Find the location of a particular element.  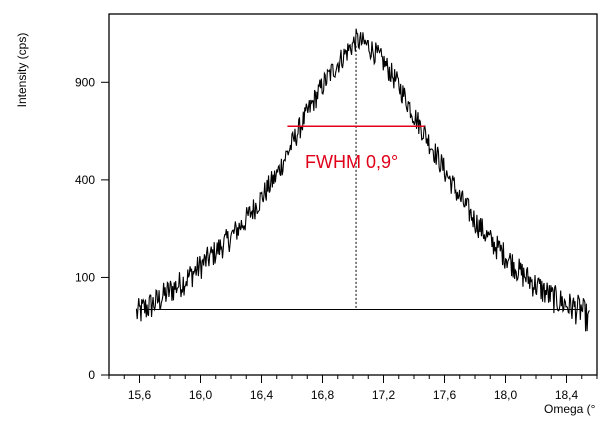

x-axis-label: Omega (° is located at coordinates (570, 409).